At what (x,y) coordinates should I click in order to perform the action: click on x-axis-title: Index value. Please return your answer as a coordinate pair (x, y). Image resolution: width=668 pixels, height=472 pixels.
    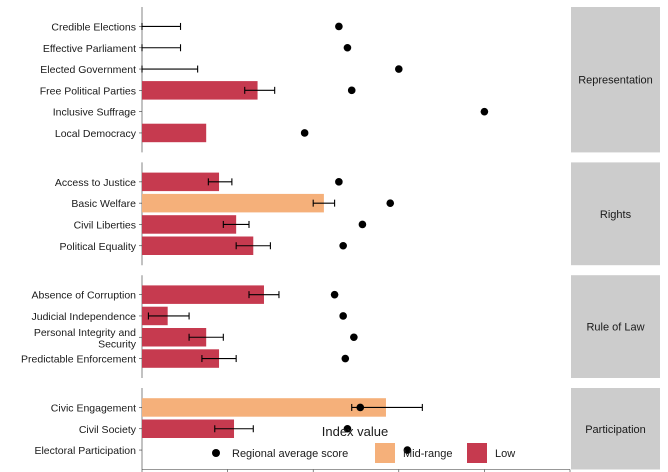
    Looking at the image, I should click on (355, 431).